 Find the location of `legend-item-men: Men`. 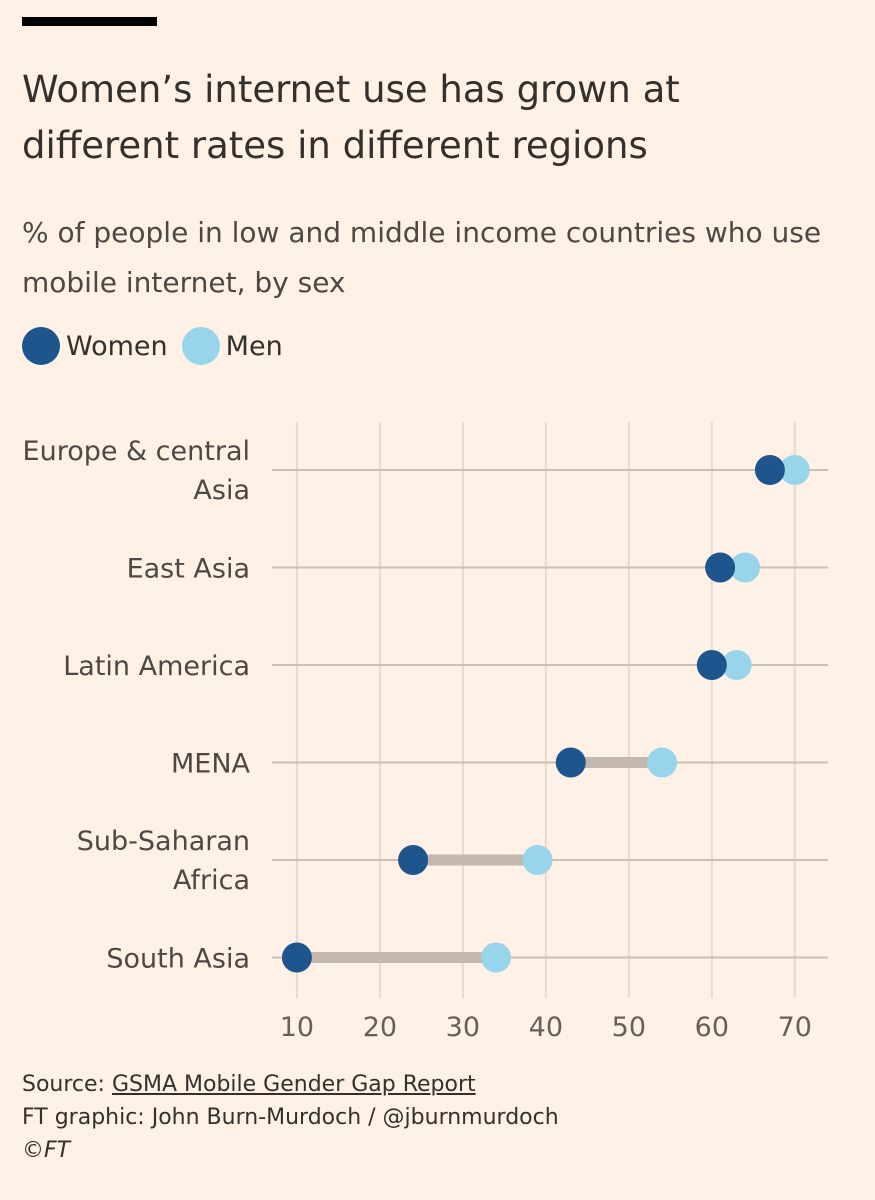

legend-item-men: Men is located at coordinates (232, 346).